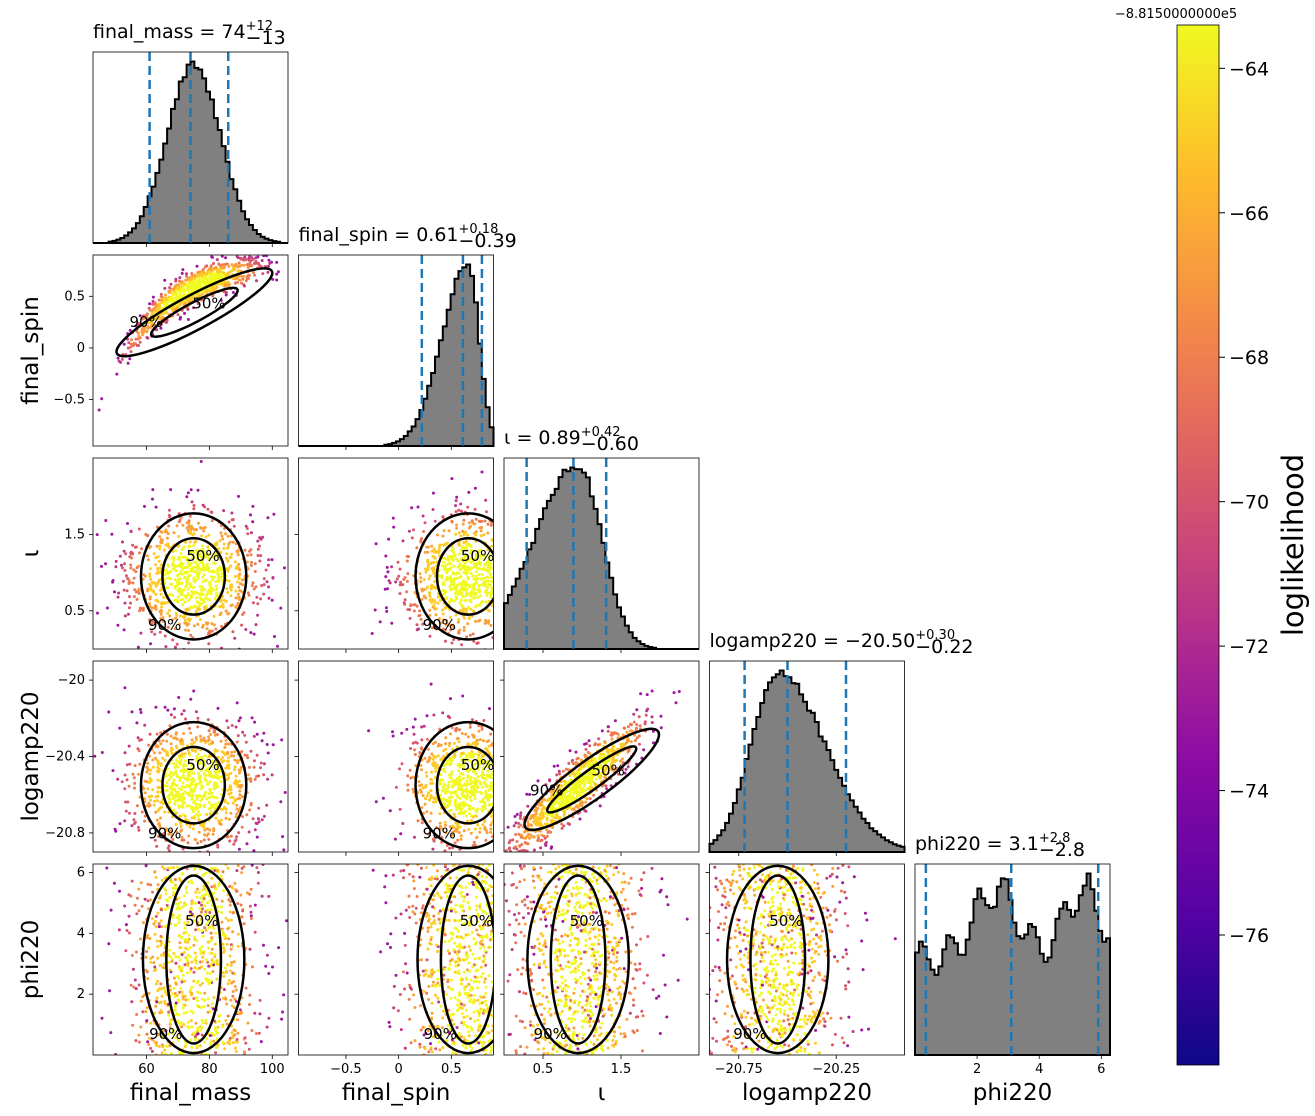  What do you see at coordinates (1039, 1069) in the screenshot?
I see `x-tick-label: 4` at bounding box center [1039, 1069].